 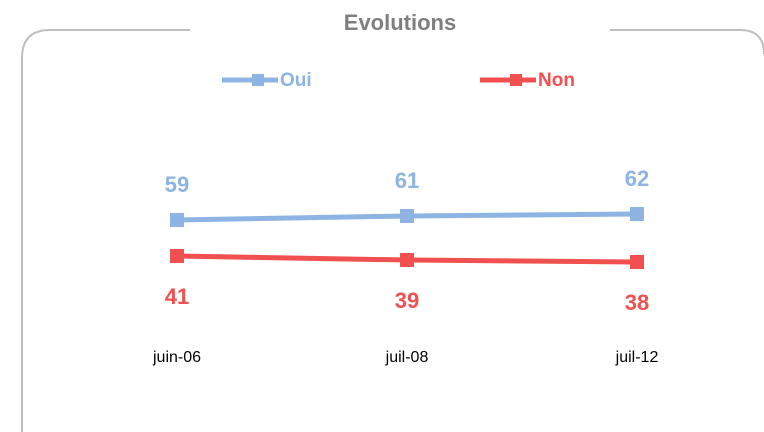 I want to click on data-label: 62, so click(x=637, y=178).